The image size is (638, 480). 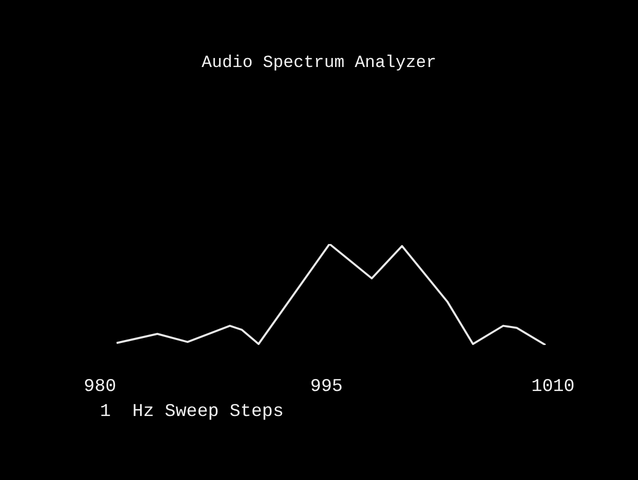 What do you see at coordinates (319, 63) in the screenshot?
I see `chart-title: Audio Spectrum Analyzer` at bounding box center [319, 63].